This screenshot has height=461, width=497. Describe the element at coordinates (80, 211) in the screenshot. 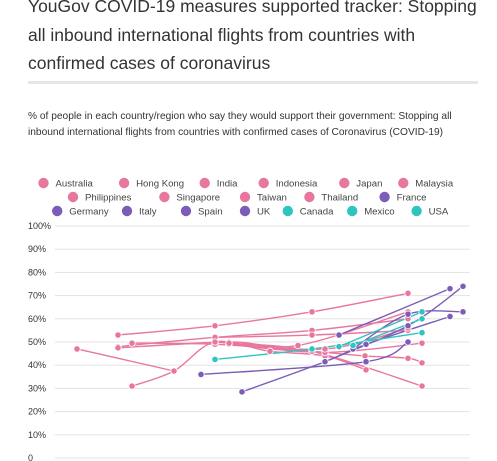

I see `legend-item-germany: Germany` at that location.